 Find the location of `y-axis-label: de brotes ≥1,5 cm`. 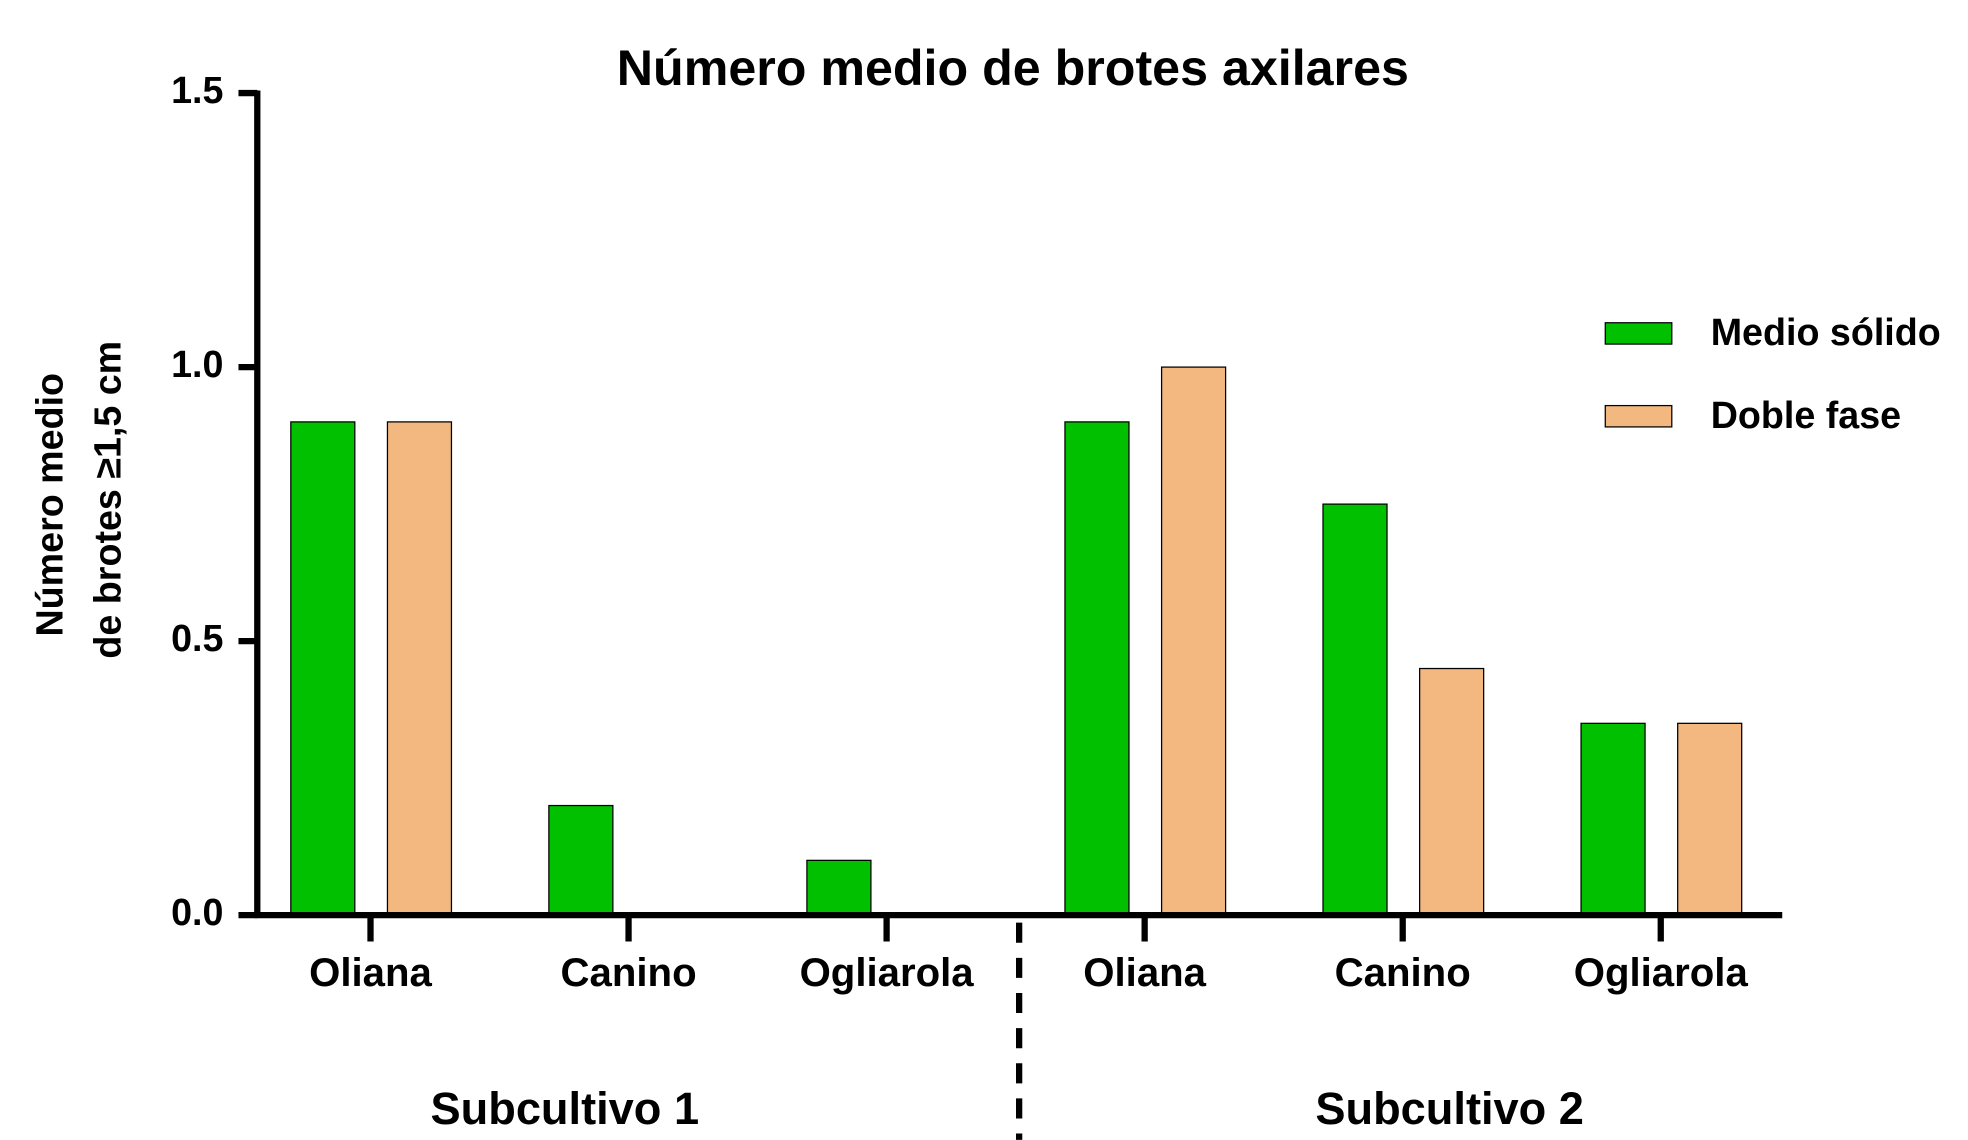

y-axis-label: de brotes ≥1,5 cm is located at coordinates (107, 500).